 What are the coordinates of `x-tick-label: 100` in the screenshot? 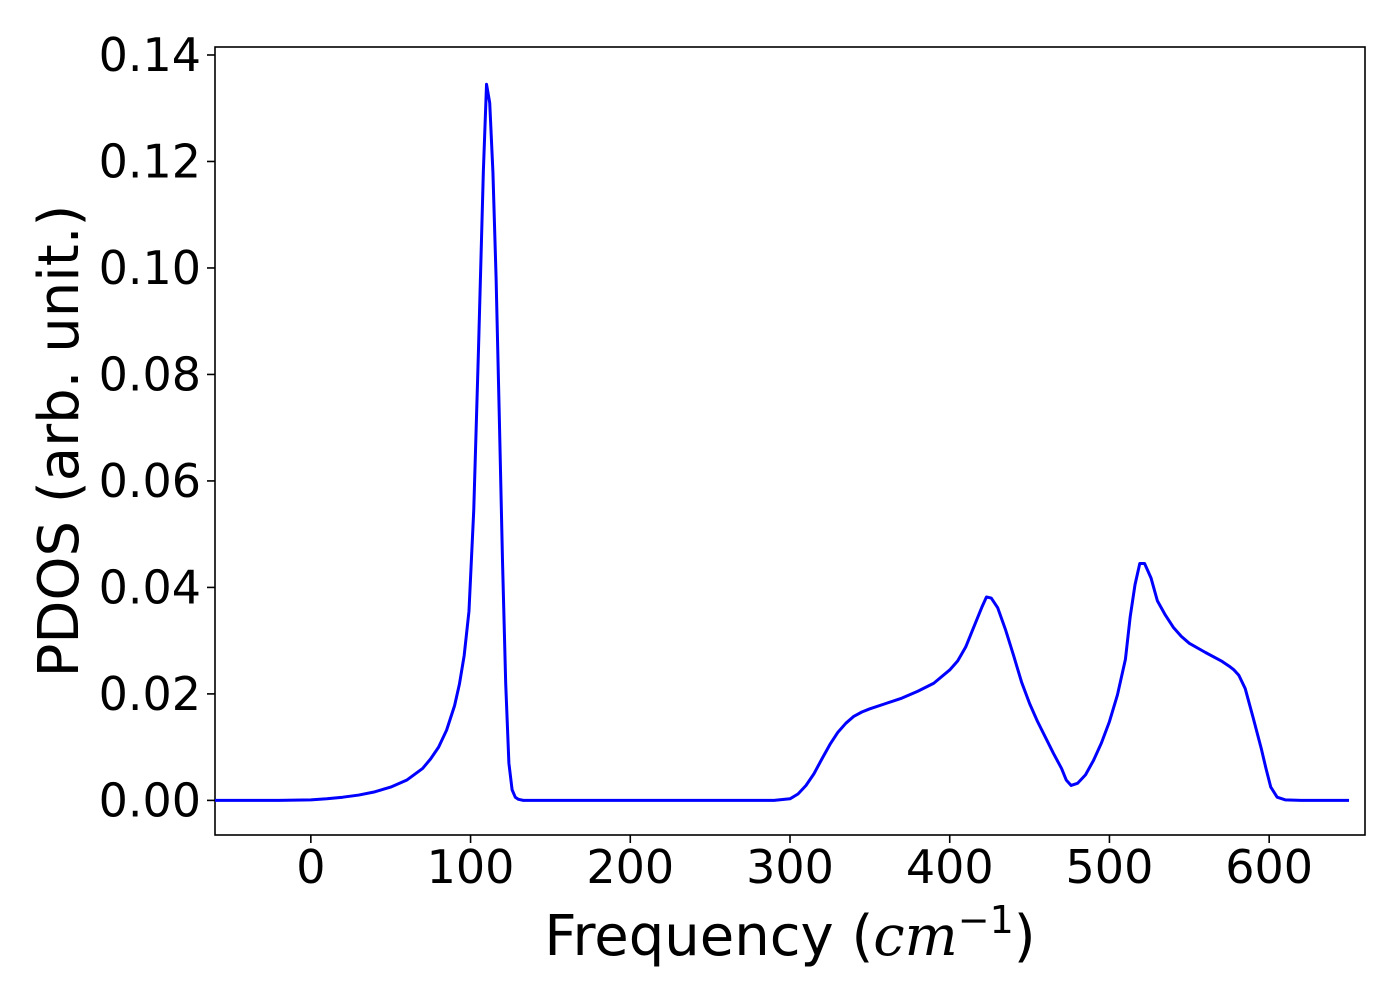 It's located at (471, 867).